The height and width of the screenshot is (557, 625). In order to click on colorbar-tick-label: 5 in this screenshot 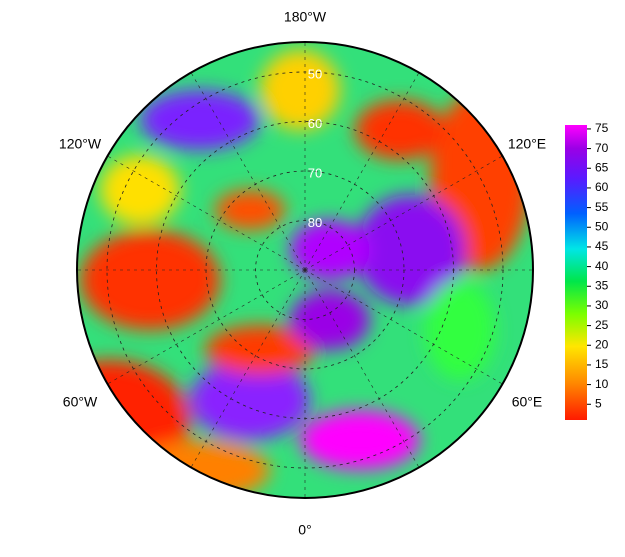, I will do `click(598, 403)`.